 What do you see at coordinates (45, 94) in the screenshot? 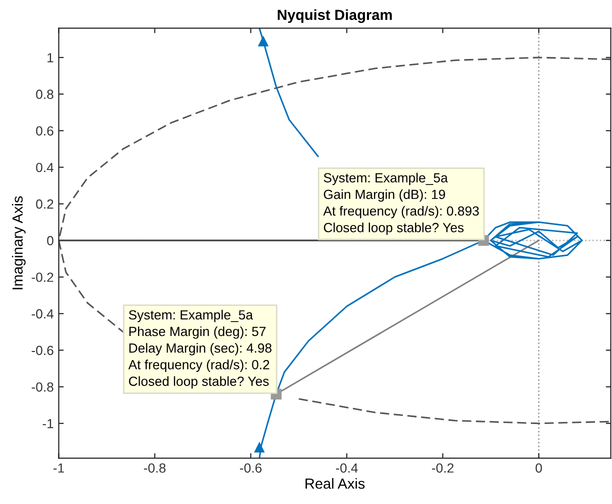
I see `y-tick-label: 0.8` at bounding box center [45, 94].